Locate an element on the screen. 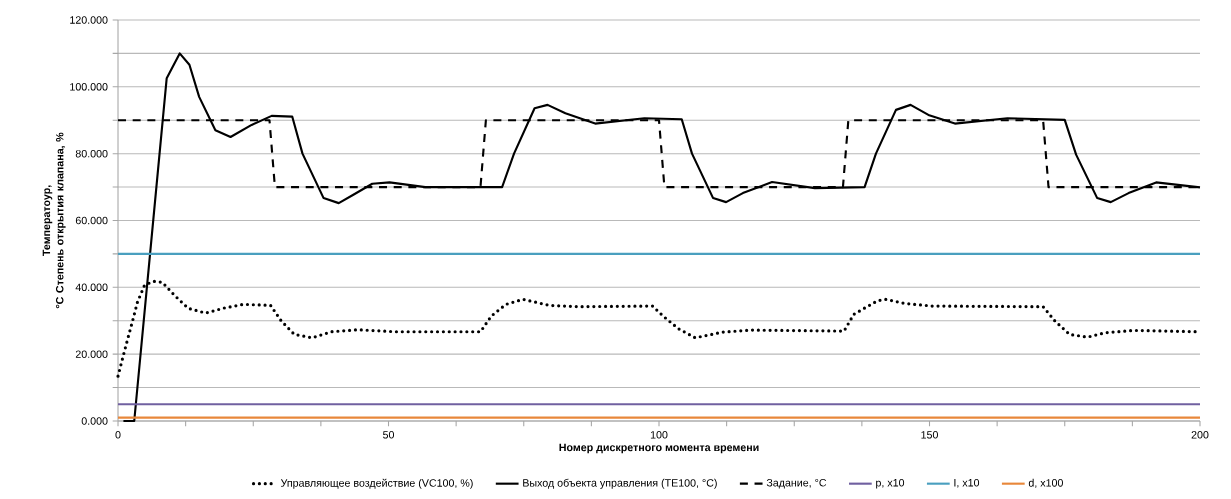 This screenshot has width=1231, height=499. y-tick-label: 60.000 is located at coordinates (91, 220).